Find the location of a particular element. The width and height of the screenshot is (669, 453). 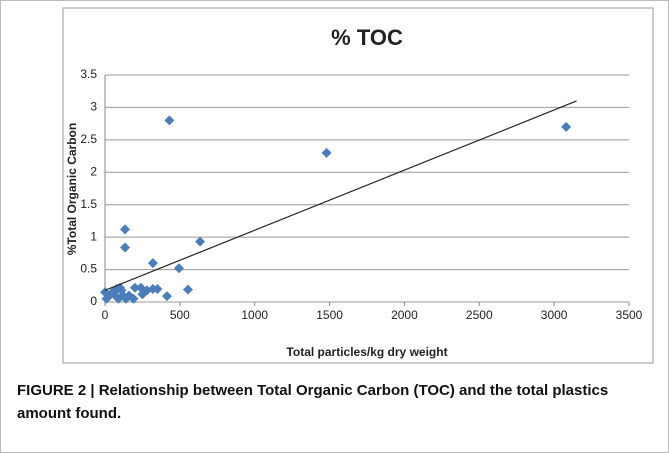

x-axis-label: Total particles/kg dry weight is located at coordinates (366, 352).